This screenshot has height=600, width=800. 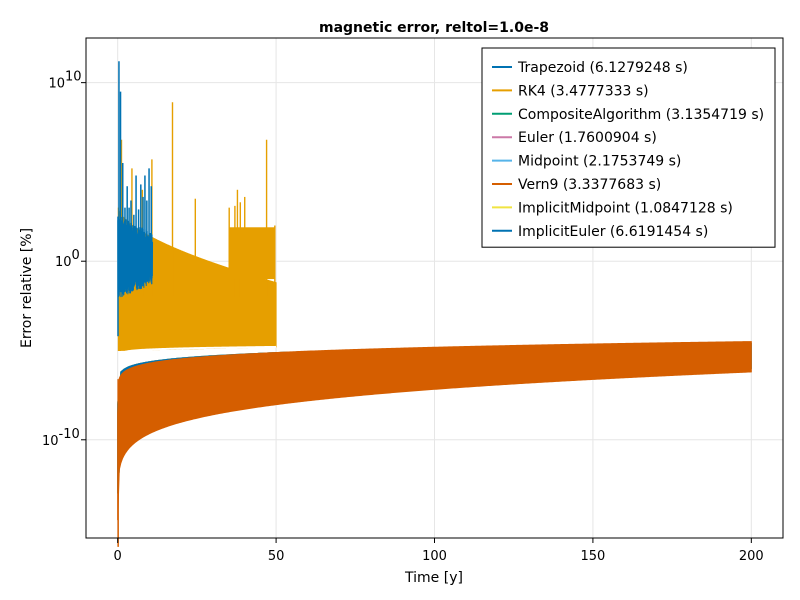 What do you see at coordinates (252, 253) in the screenshot?
I see `series-band-step` at bounding box center [252, 253].